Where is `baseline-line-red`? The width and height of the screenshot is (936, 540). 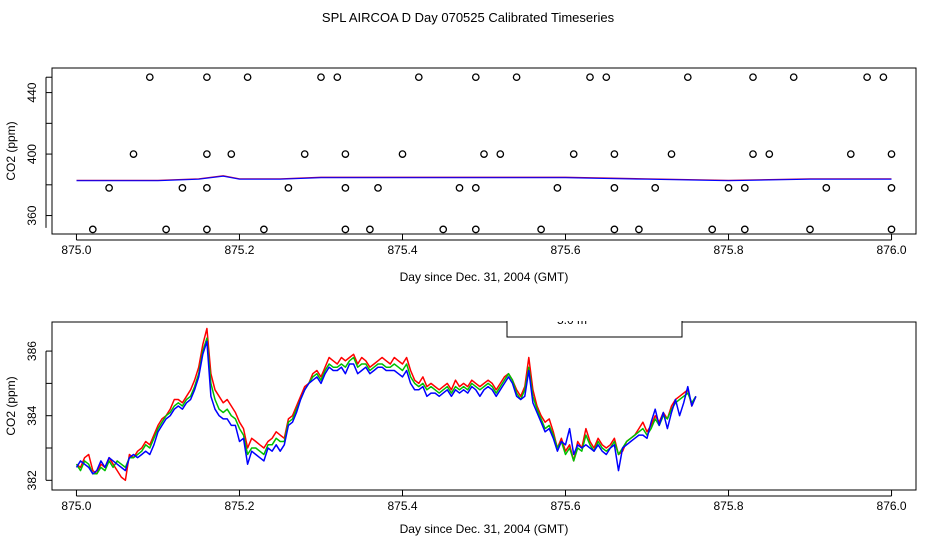 baseline-line-red is located at coordinates (484, 178).